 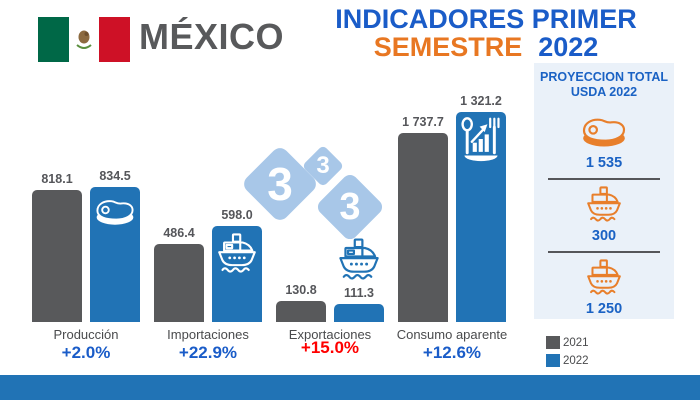 I want to click on legend-label: 2022, so click(x=576, y=360).